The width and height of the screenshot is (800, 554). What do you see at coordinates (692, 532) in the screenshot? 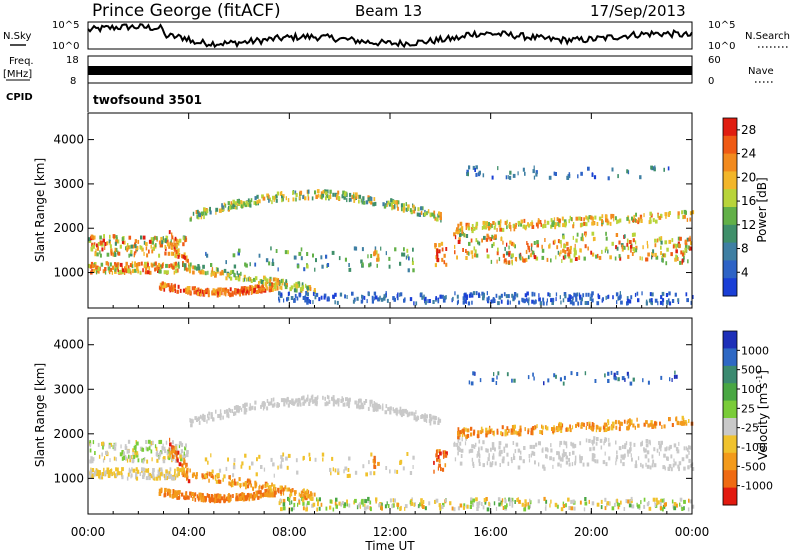
I see `x-tick-label: 00:00` at bounding box center [692, 532].